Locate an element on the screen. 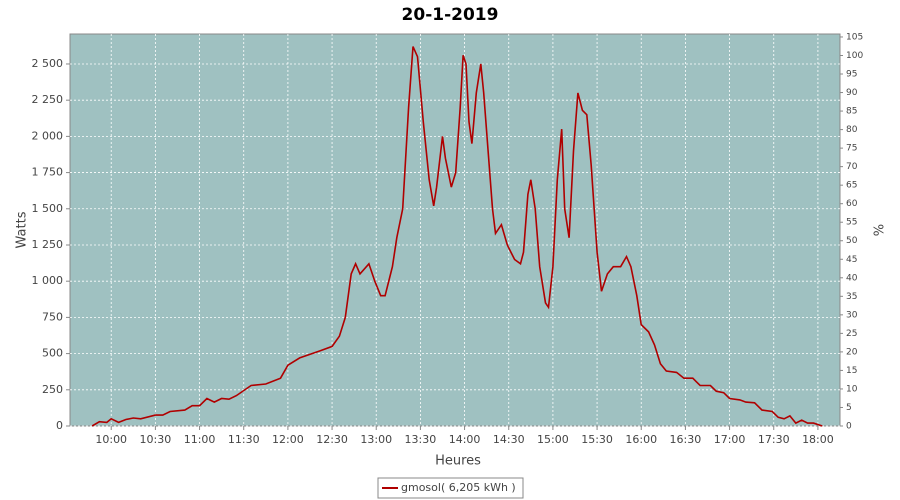 The height and width of the screenshot is (500, 900). x-tick-label: 14:30 is located at coordinates (509, 439).